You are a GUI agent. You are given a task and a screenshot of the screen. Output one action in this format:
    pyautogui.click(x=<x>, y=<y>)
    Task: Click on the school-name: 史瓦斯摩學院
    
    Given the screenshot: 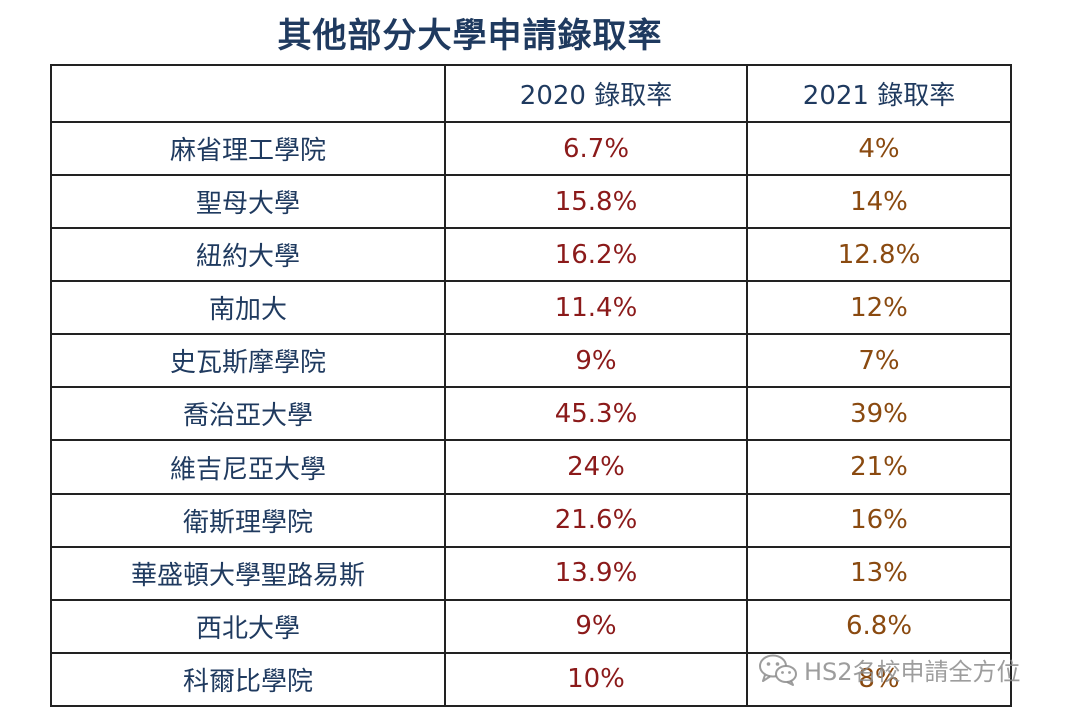 What is the action you would take?
    pyautogui.click(x=248, y=361)
    